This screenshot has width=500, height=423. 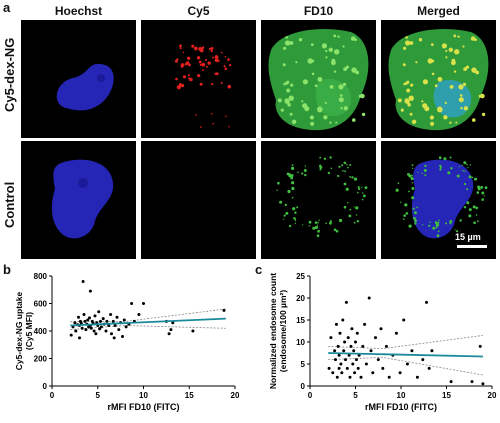 What do you see at coordinates (148, 315) in the screenshot?
I see `chart-b-ci-upper` at bounding box center [148, 315].